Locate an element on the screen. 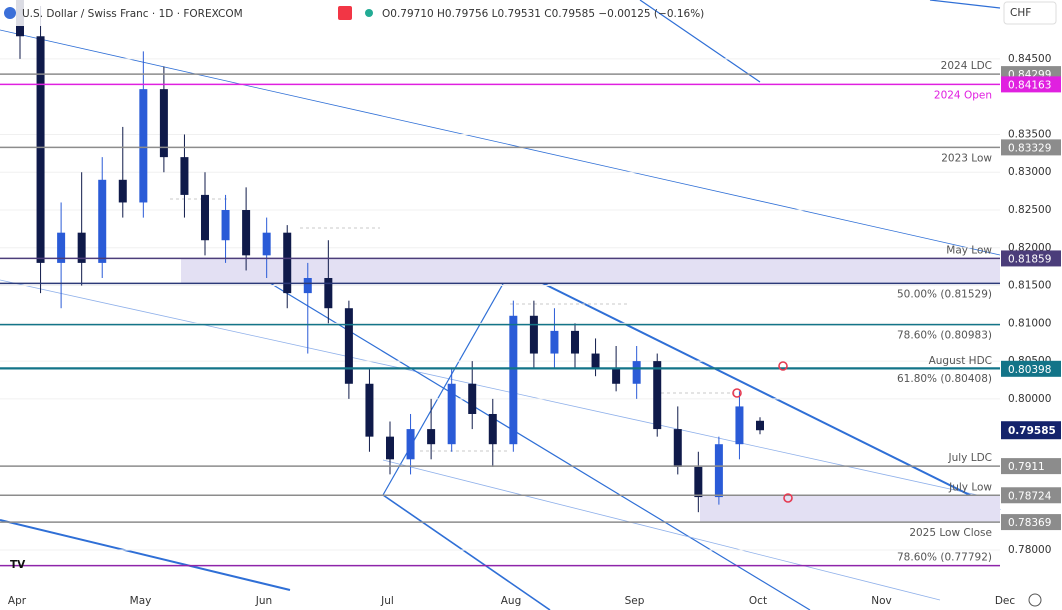 This screenshot has width=1062, height=610. y-tick-label: 0.81000 is located at coordinates (1029, 323).